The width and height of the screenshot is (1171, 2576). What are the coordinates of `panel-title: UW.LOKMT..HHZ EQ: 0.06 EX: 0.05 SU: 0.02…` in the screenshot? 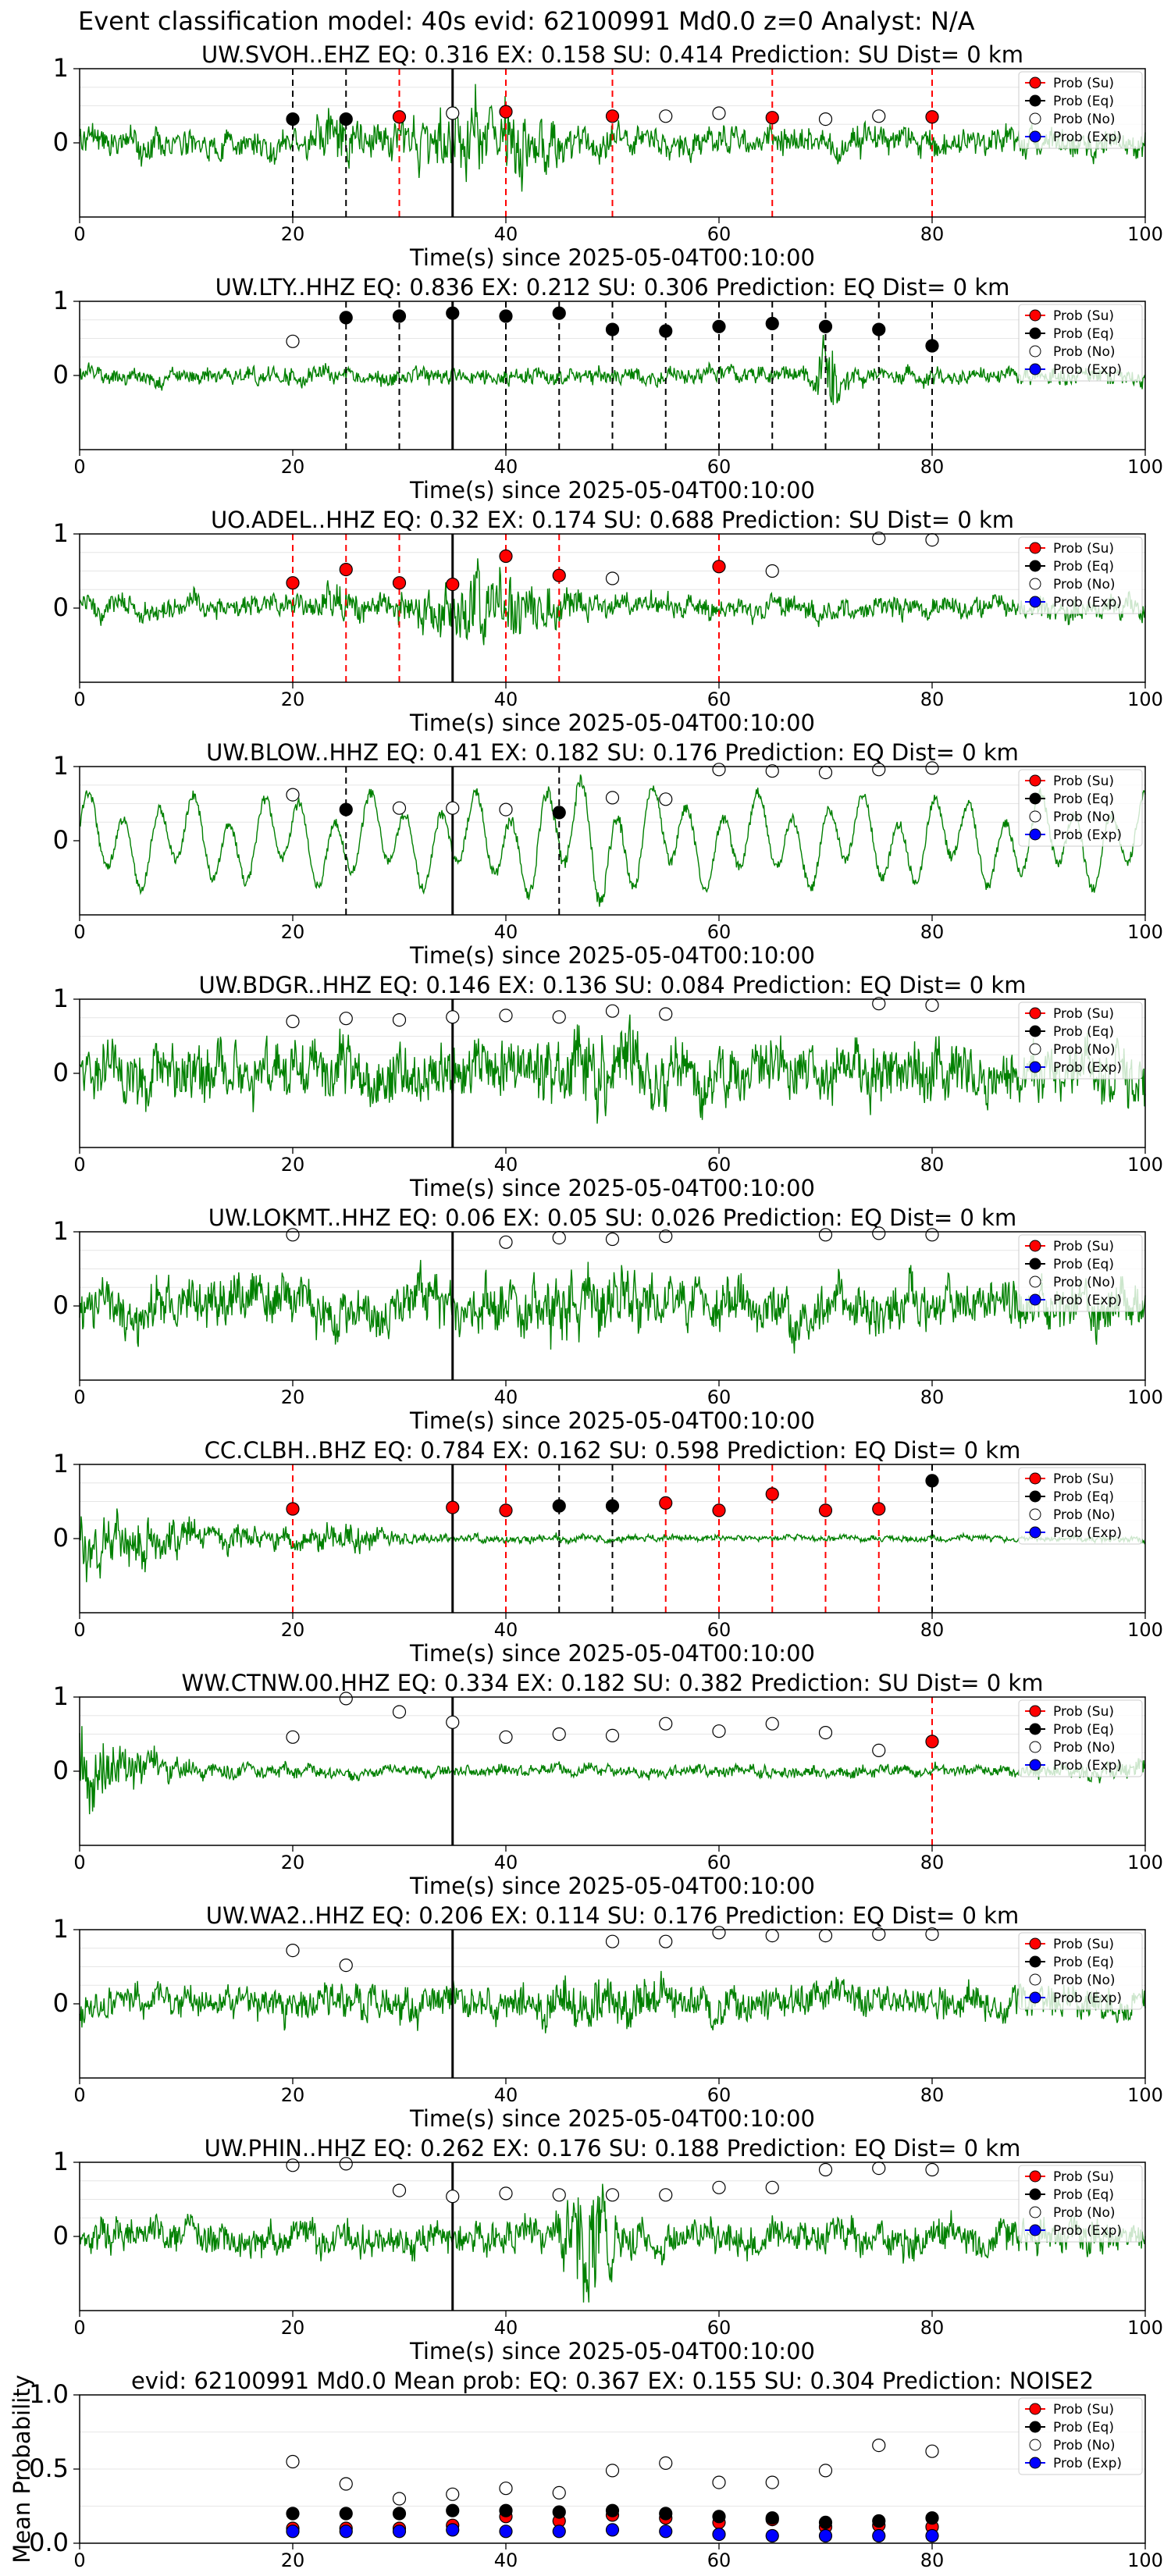 It's located at (612, 1217).